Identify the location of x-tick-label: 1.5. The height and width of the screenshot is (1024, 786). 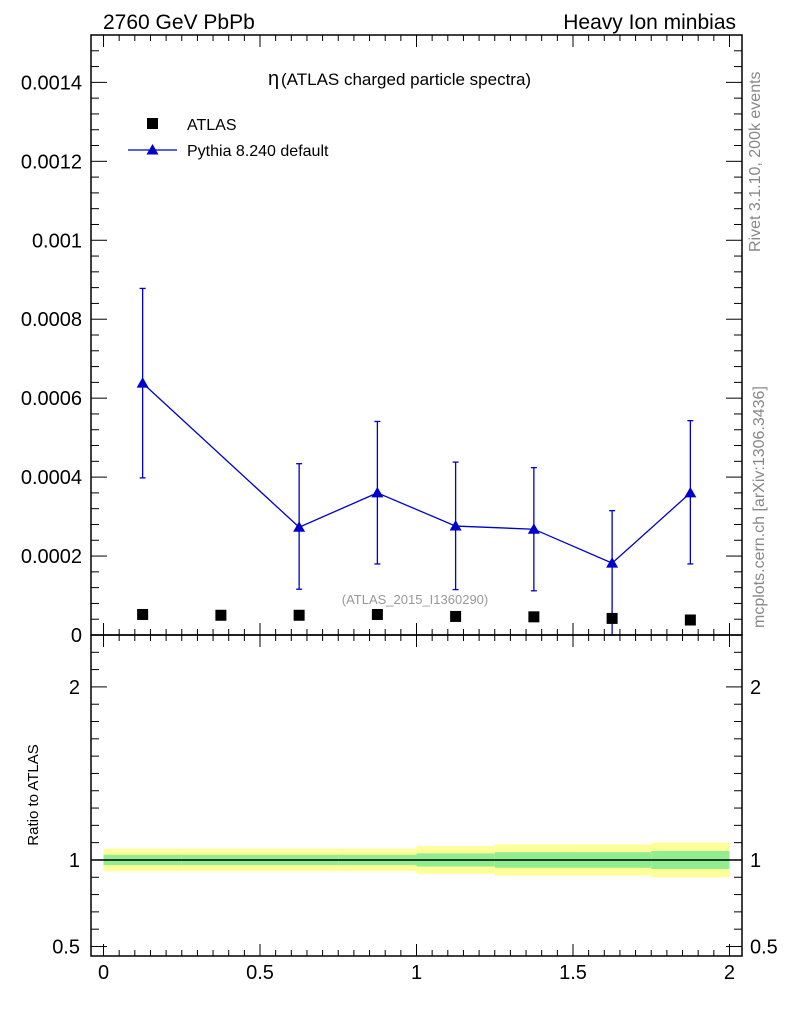
(573, 973).